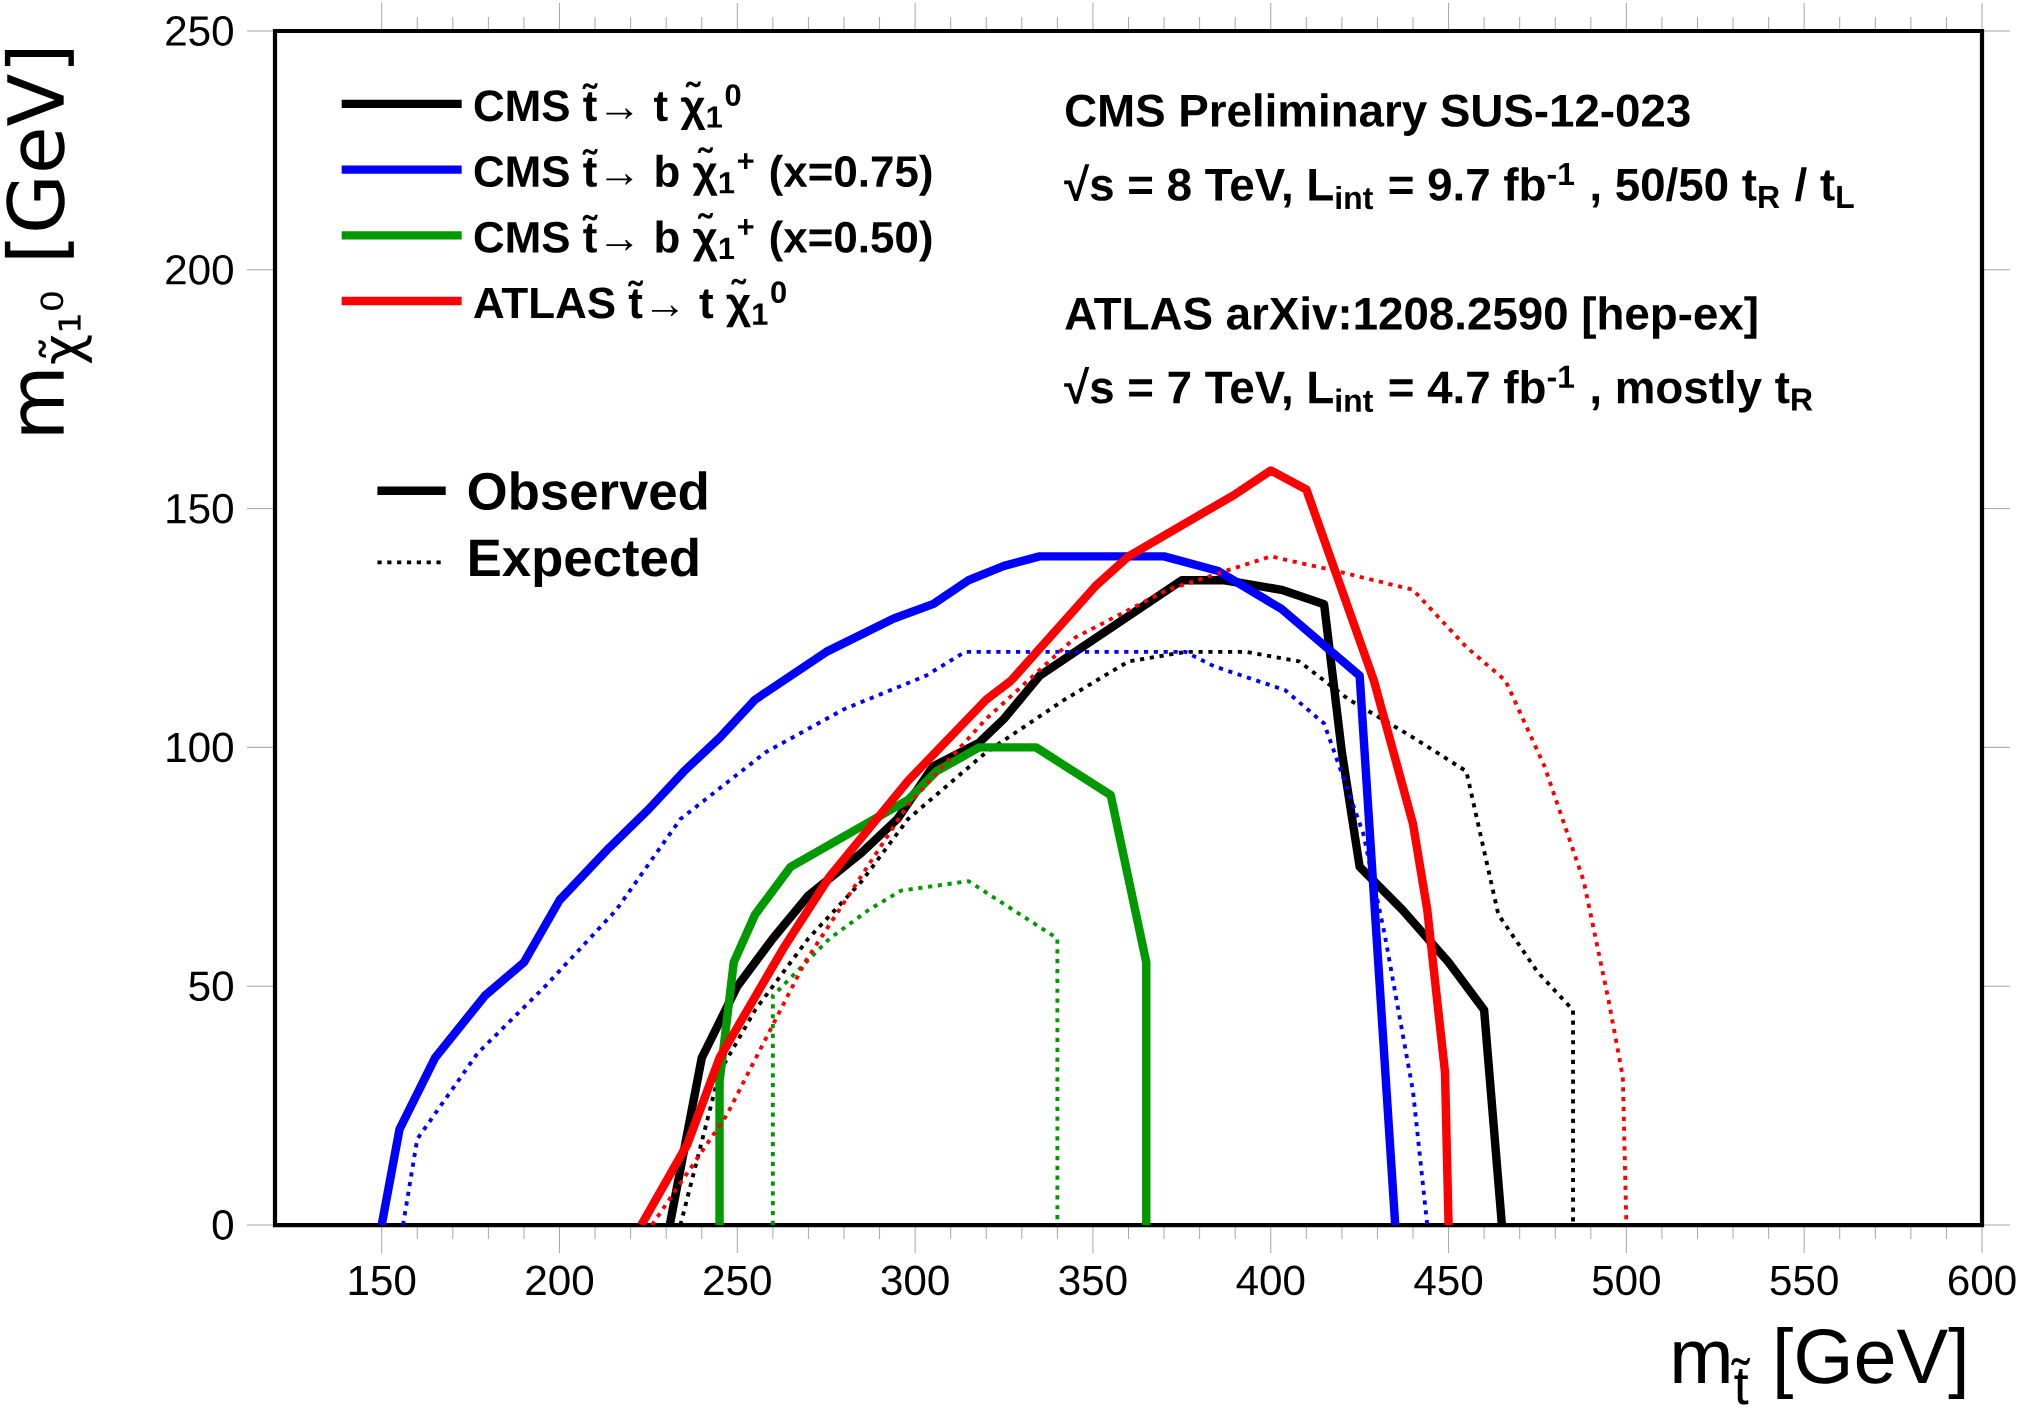  What do you see at coordinates (560, 1280) in the screenshot?
I see `x-tick-label: 200` at bounding box center [560, 1280].